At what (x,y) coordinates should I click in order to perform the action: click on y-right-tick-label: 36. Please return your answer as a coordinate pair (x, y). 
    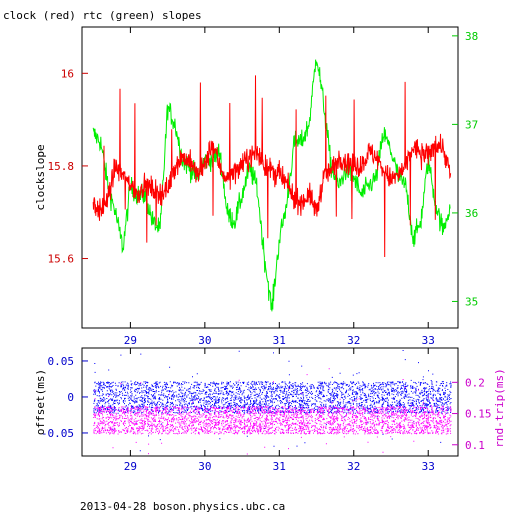
    Looking at the image, I should click on (471, 213).